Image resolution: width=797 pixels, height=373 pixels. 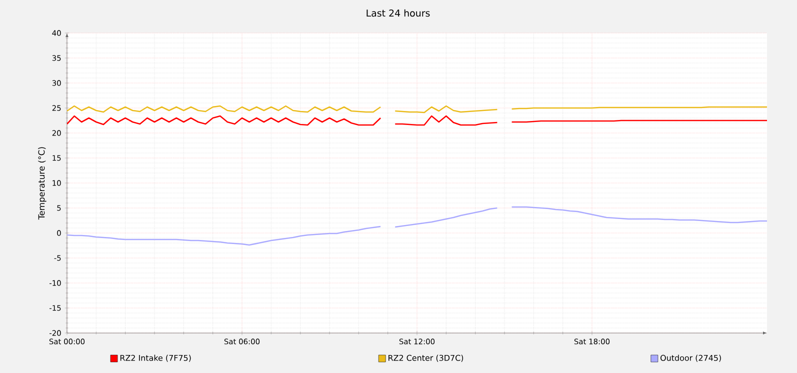 I want to click on chart-title: Last 24 hours, so click(x=398, y=13).